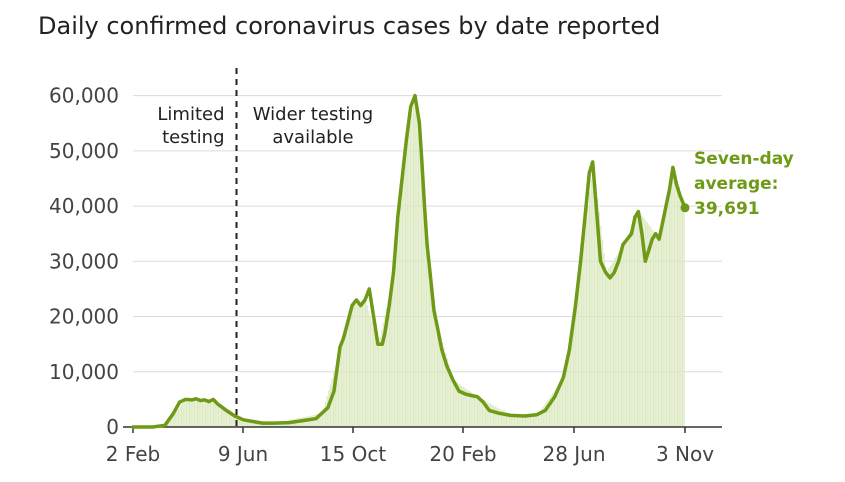 This screenshot has height=482, width=845. Describe the element at coordinates (414, 446) in the screenshot. I see `axes: 2 Feb 9 Jun 15 Oct 20 Feb 28 Jun 3 Nov` at that location.